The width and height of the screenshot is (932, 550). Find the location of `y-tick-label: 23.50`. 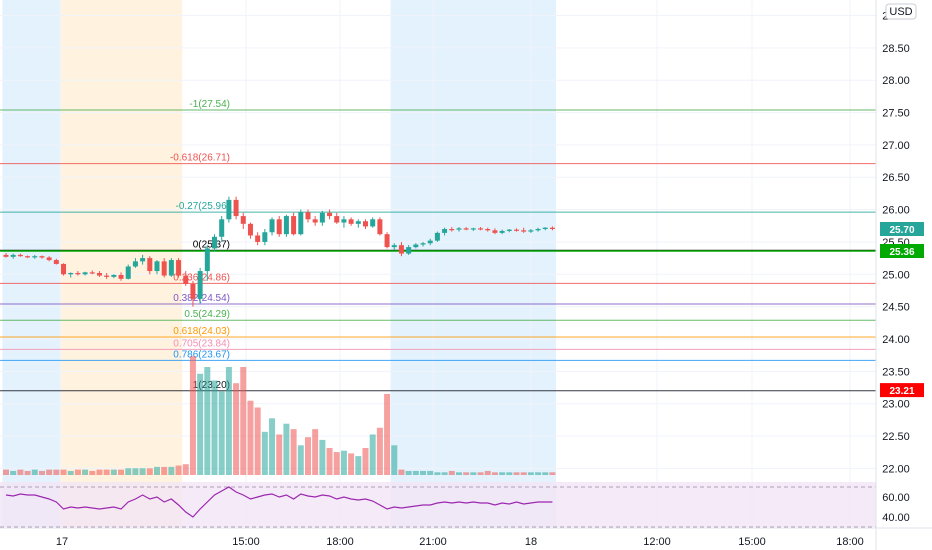

y-tick-label: 23.50 is located at coordinates (896, 372).